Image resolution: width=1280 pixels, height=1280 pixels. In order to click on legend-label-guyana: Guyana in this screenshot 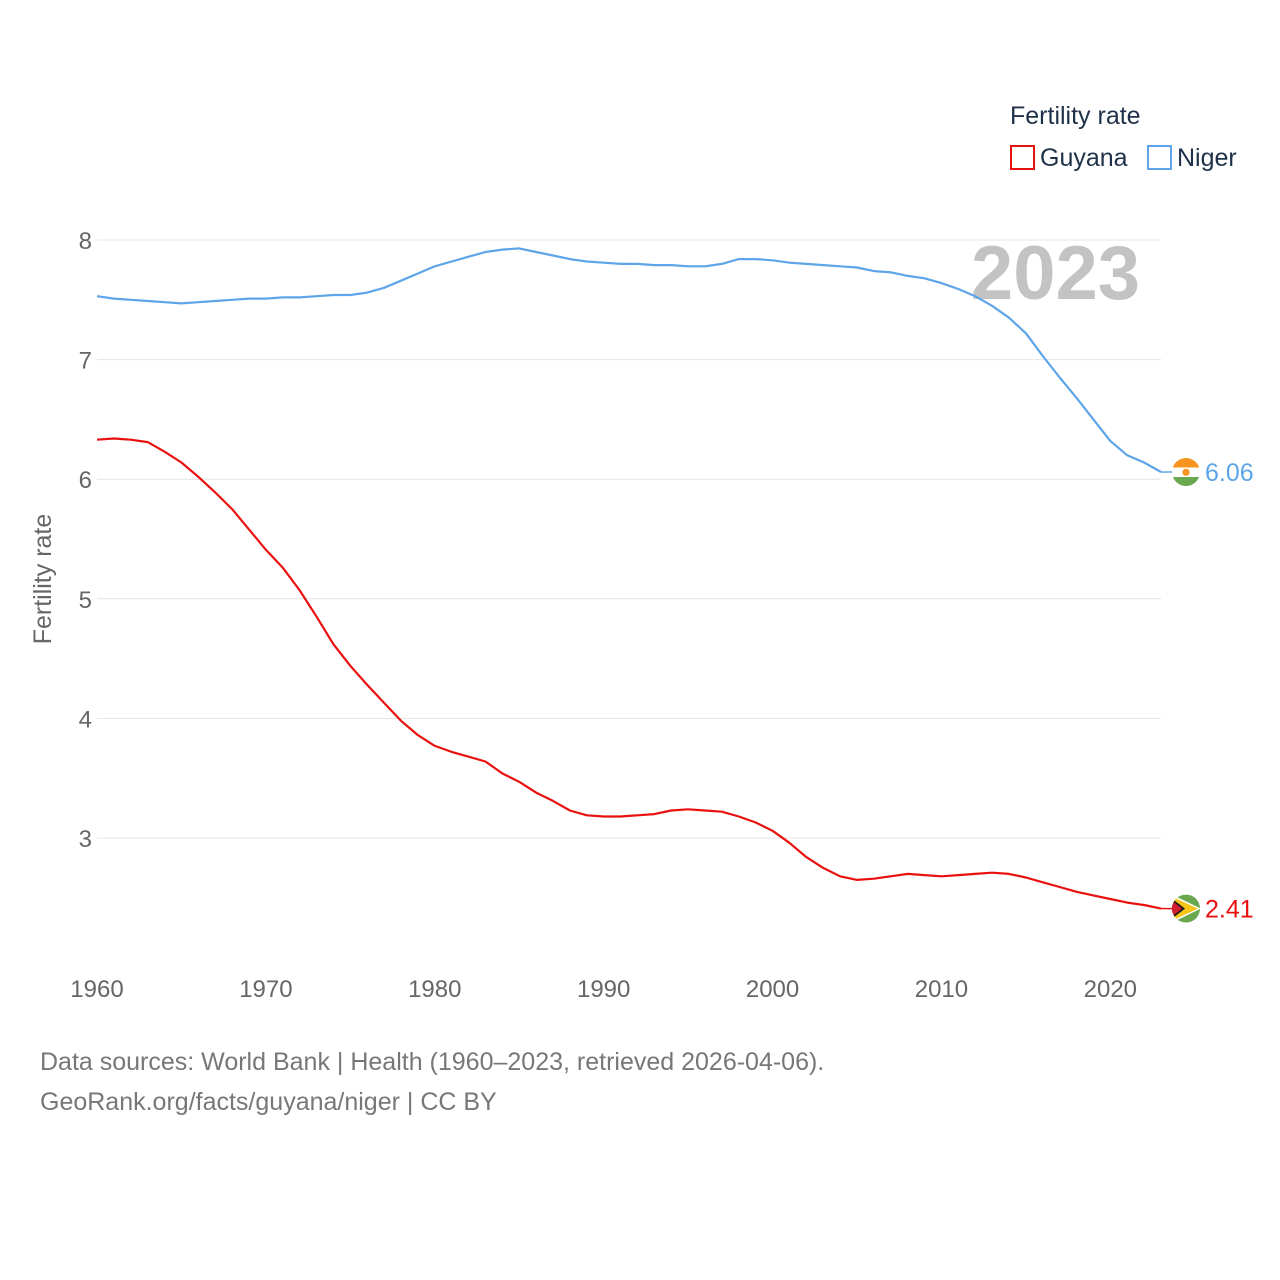, I will do `click(1084, 158)`.